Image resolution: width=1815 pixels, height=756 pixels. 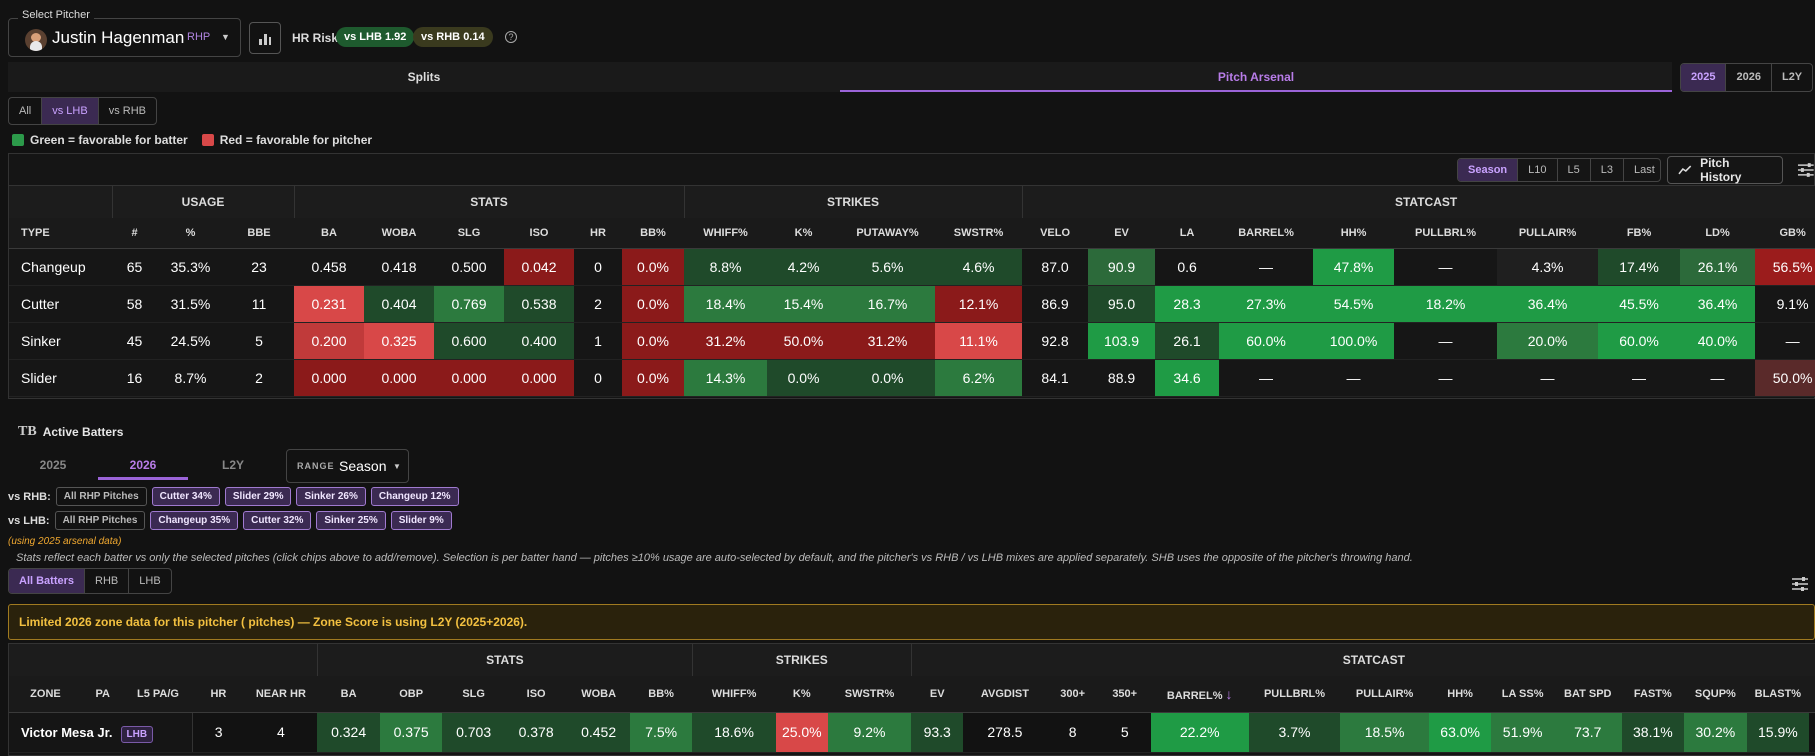 I want to click on range-select-value: Season, so click(x=363, y=466).